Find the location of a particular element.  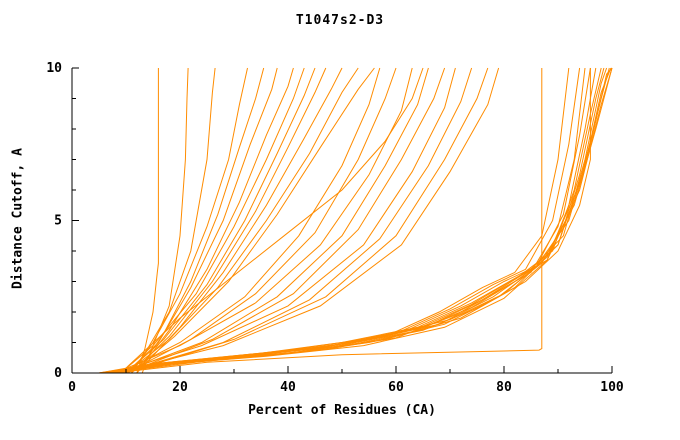

x-tick-label: 20 is located at coordinates (180, 387).